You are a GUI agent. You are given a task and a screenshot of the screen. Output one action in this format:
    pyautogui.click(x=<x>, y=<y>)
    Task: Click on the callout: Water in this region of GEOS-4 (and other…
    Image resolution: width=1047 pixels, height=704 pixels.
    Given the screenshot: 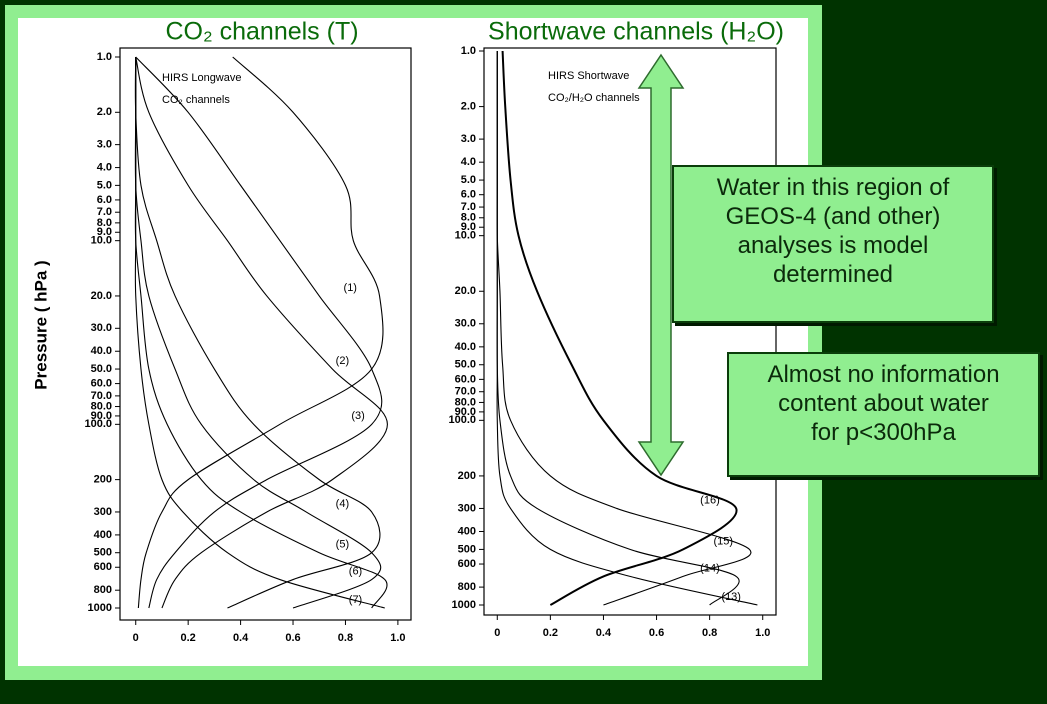 What is the action you would take?
    pyautogui.click(x=833, y=244)
    